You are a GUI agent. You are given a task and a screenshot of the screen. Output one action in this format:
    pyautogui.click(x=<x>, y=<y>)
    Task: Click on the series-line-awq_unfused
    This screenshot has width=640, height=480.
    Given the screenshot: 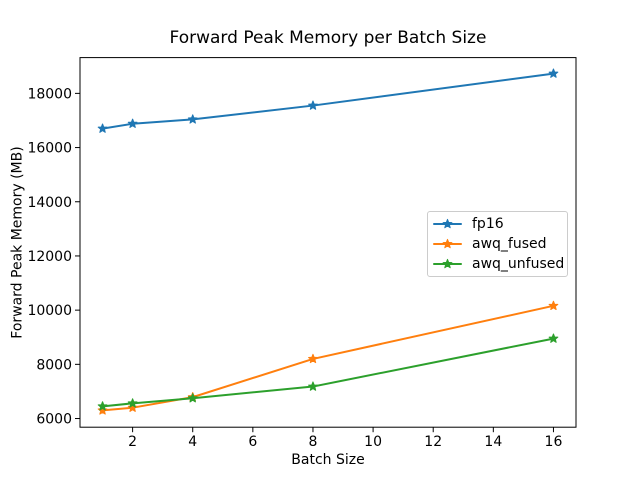 What is the action you would take?
    pyautogui.click(x=328, y=372)
    